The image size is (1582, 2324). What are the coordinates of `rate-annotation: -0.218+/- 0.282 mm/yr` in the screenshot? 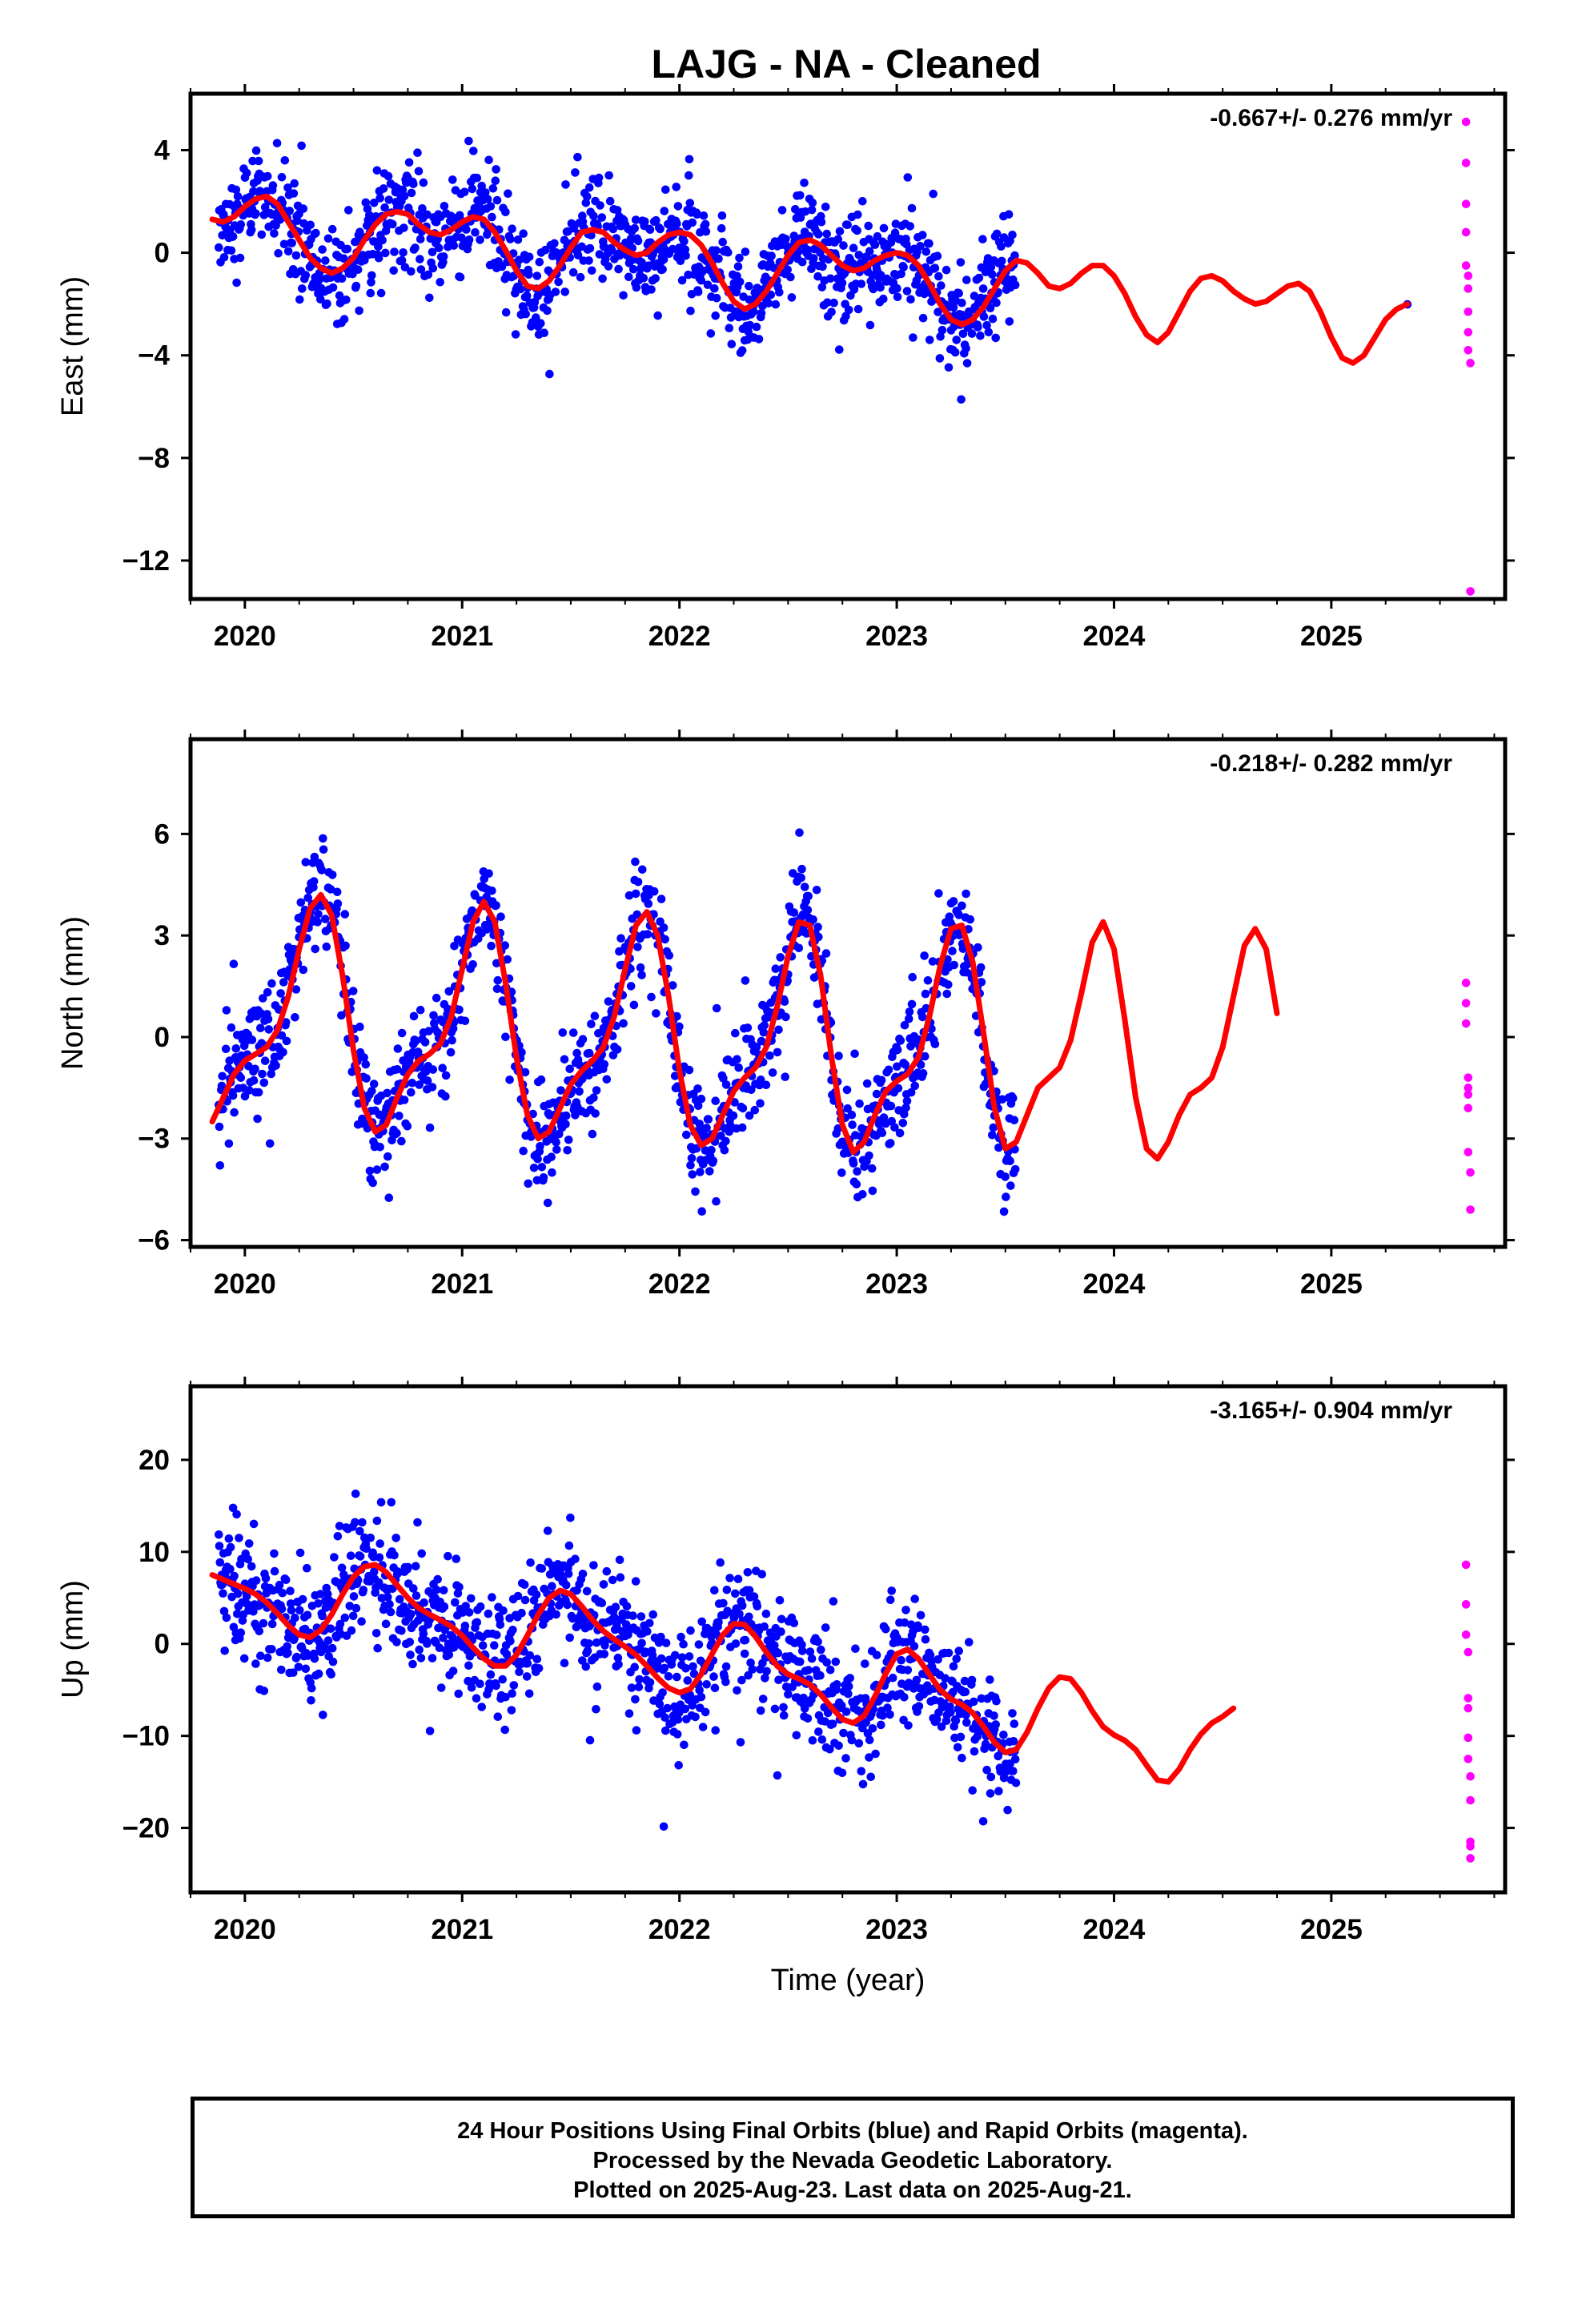 It's located at (1331, 763).